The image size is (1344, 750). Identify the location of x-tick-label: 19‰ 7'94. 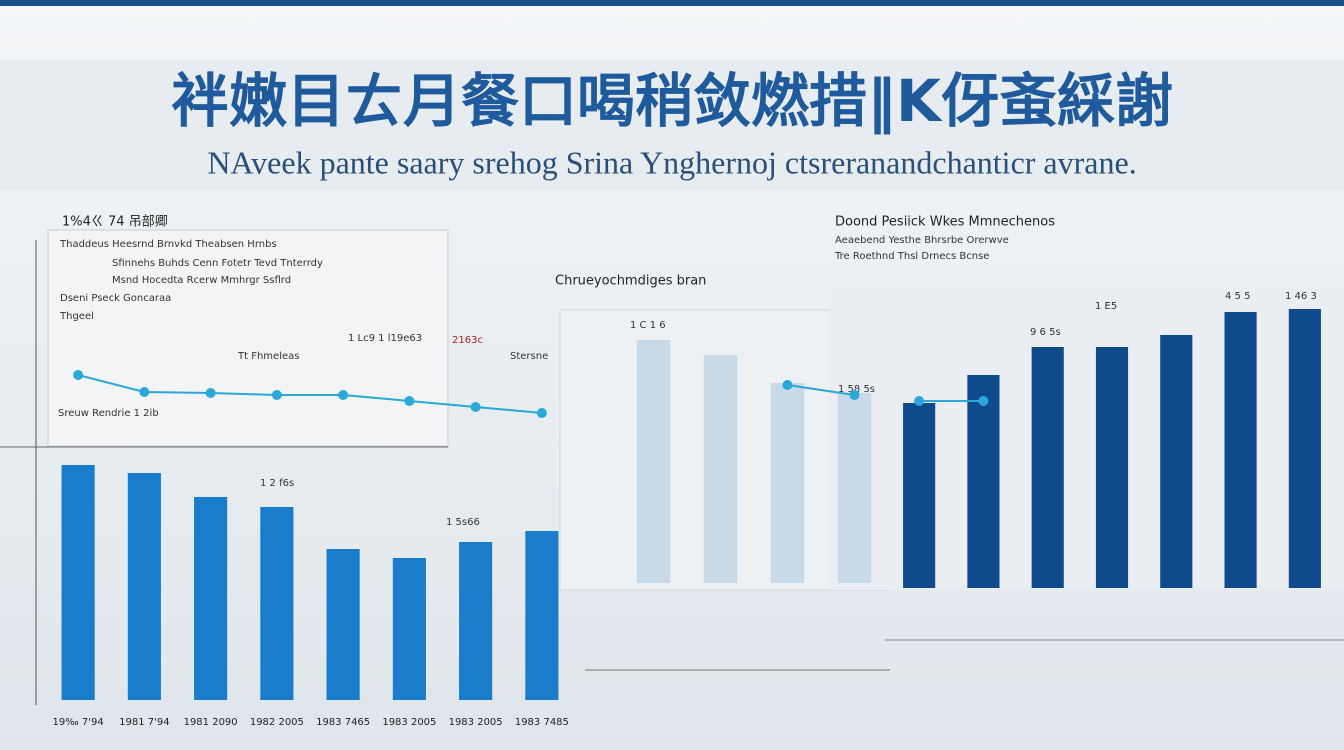
(78, 722).